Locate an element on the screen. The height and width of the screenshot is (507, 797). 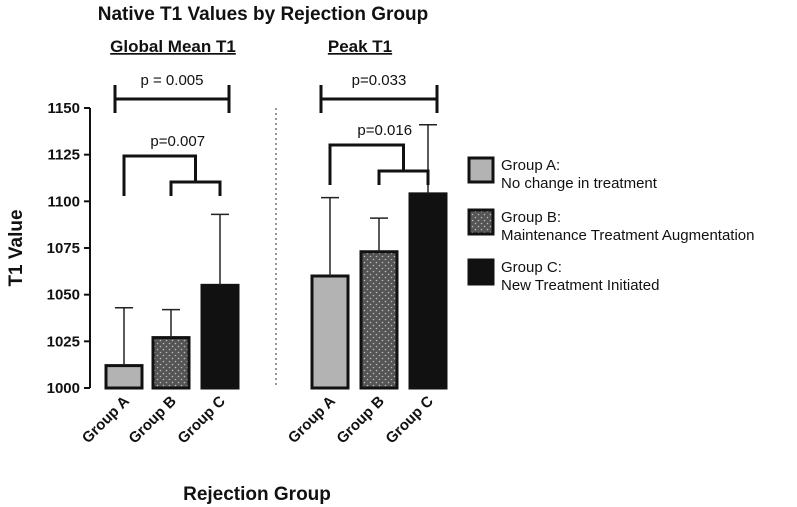
y-tick-label-1075: 1075 is located at coordinates (63, 248).